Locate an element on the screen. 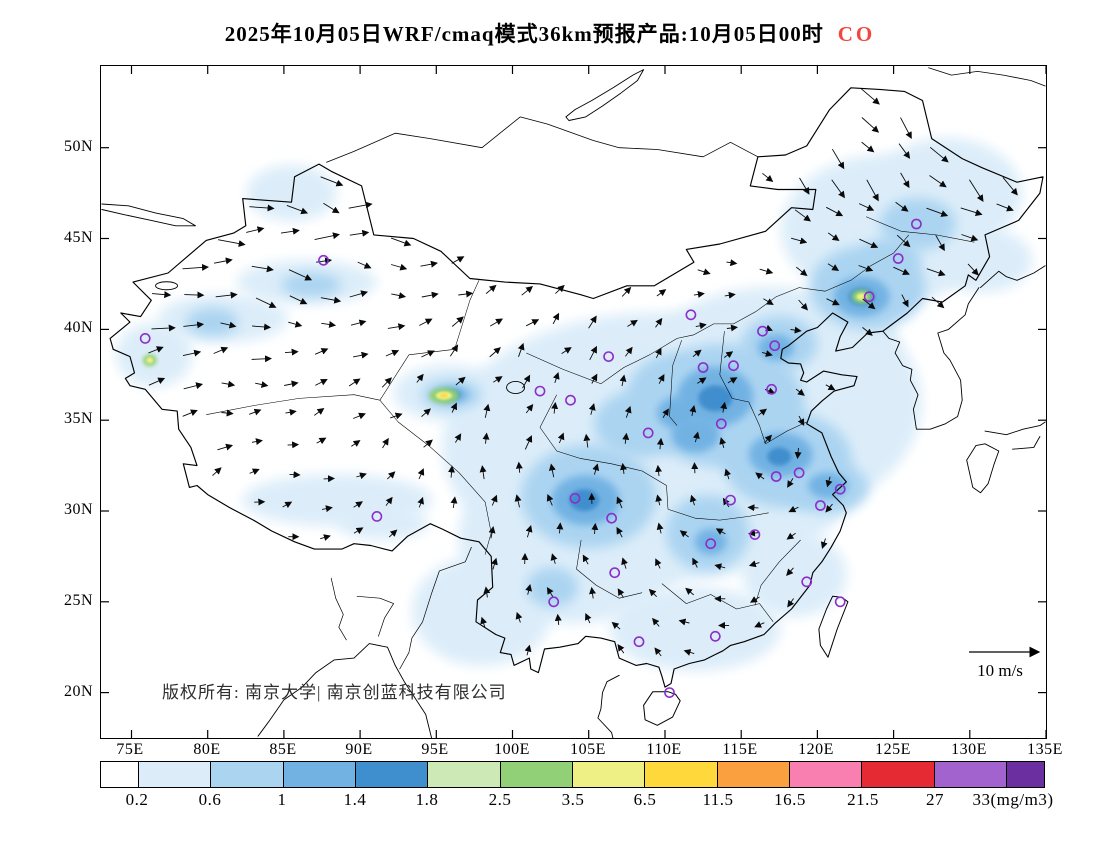  lon-axis-label: 95E is located at coordinates (435, 749).